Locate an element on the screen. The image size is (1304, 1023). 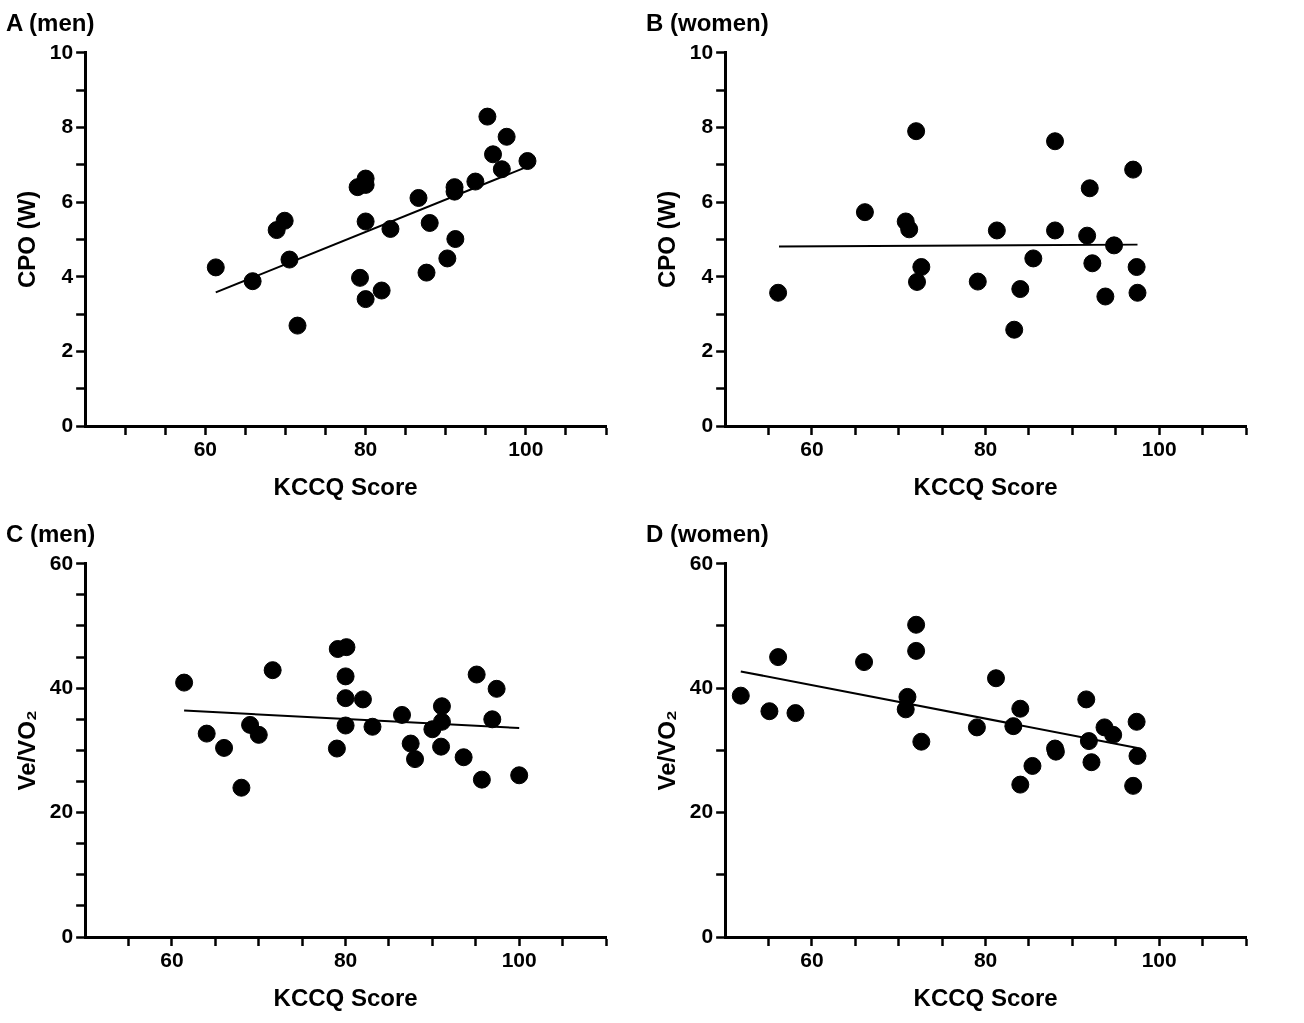
y-axis-title: CPO (W) is located at coordinates (667, 239).